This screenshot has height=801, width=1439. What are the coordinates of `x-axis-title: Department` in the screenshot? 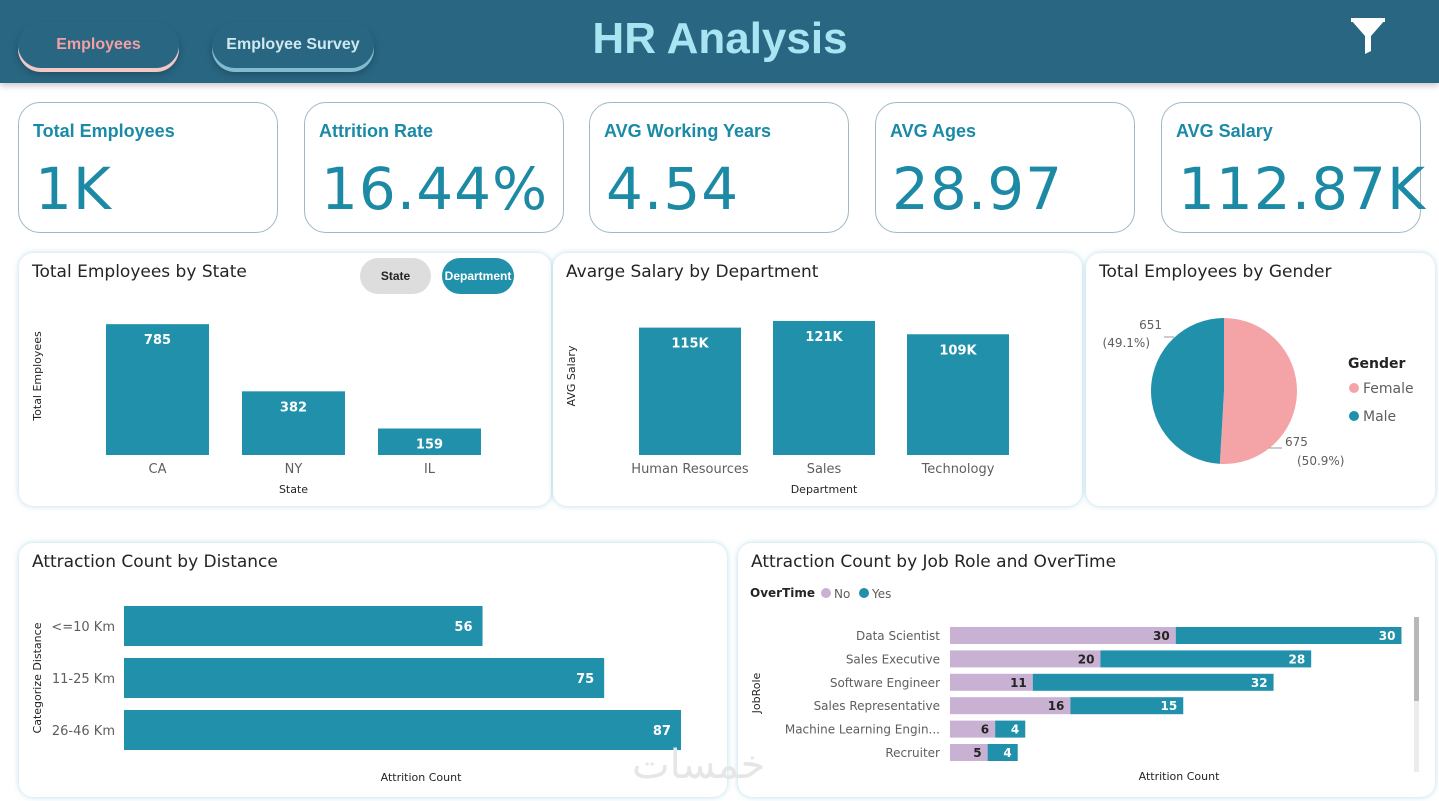 It's located at (824, 489).